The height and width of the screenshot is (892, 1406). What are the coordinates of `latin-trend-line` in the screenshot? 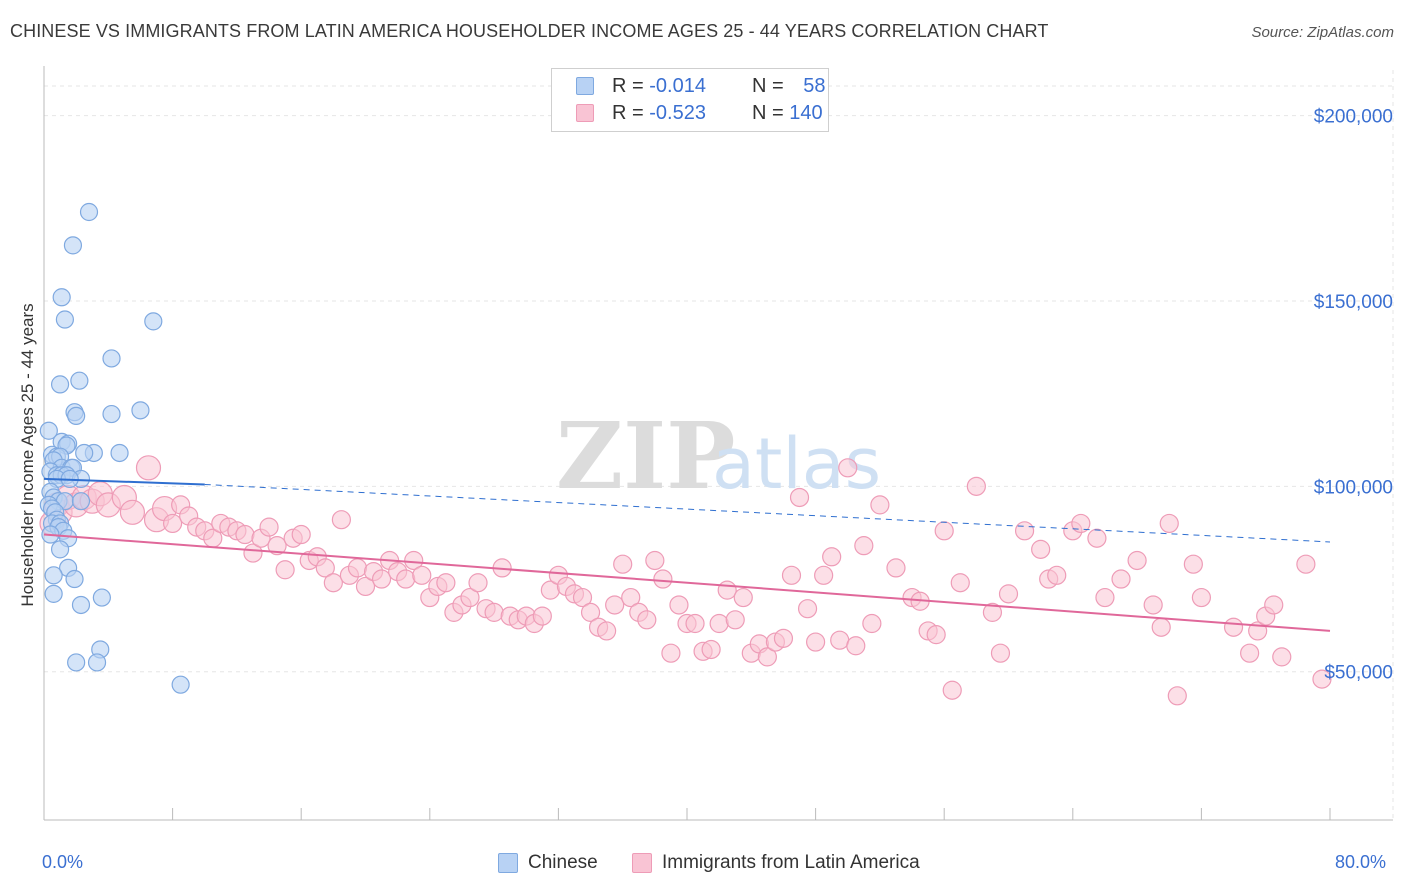 It's located at (687, 582).